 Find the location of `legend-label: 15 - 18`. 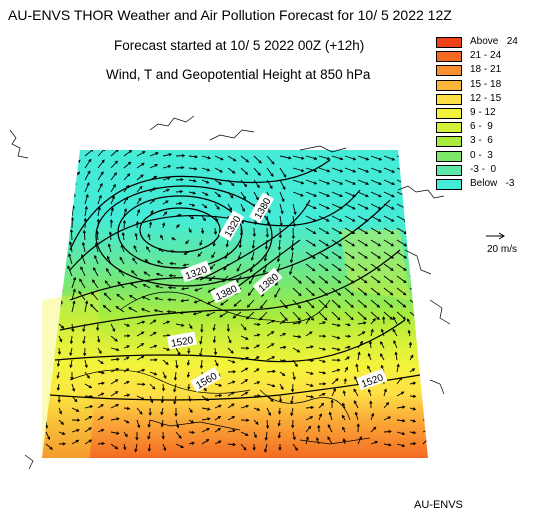

legend-label: 15 - 18 is located at coordinates (486, 84).